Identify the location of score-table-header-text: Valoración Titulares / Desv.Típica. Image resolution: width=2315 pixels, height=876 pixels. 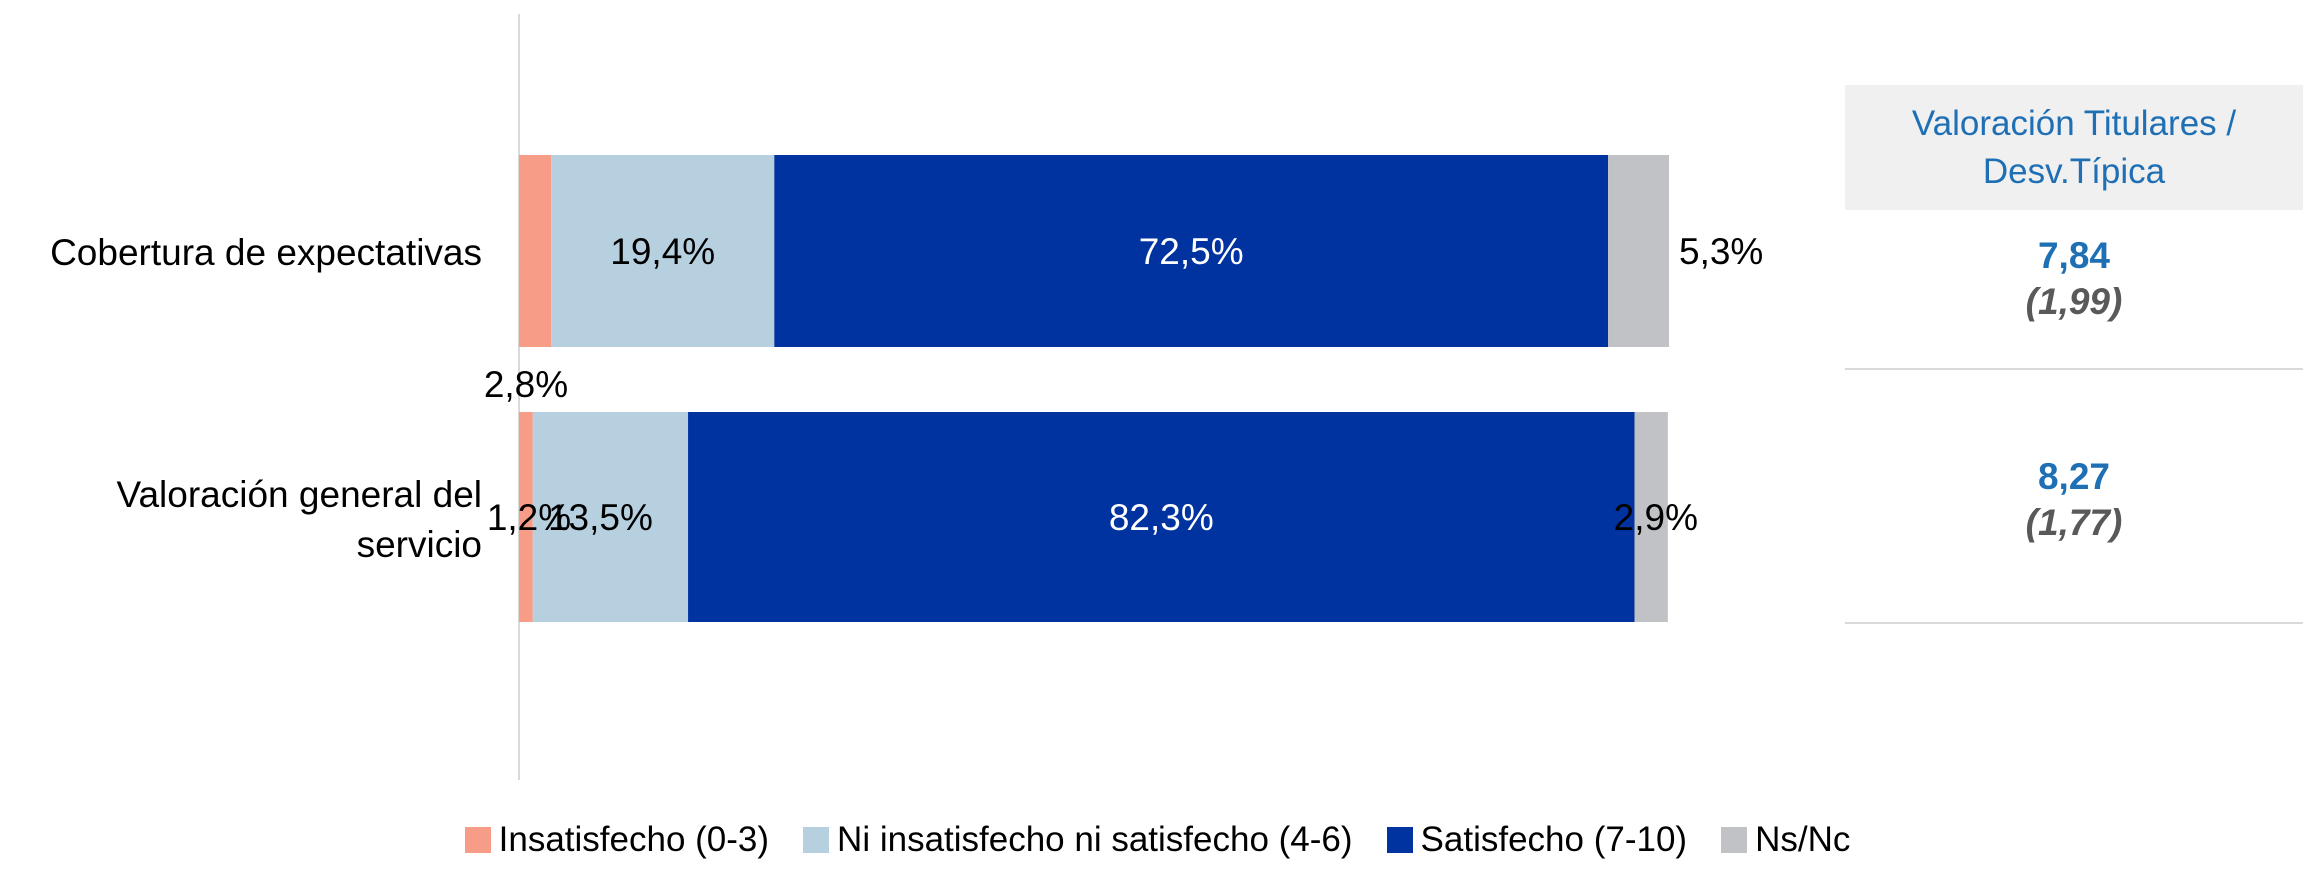
(2074, 147).